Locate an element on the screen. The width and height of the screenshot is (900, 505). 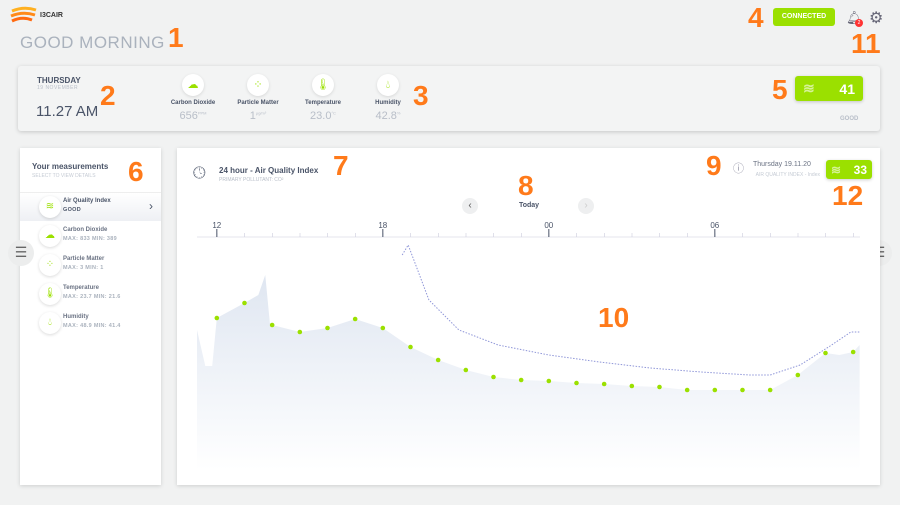
prev-day-button: ‹ is located at coordinates (470, 206).